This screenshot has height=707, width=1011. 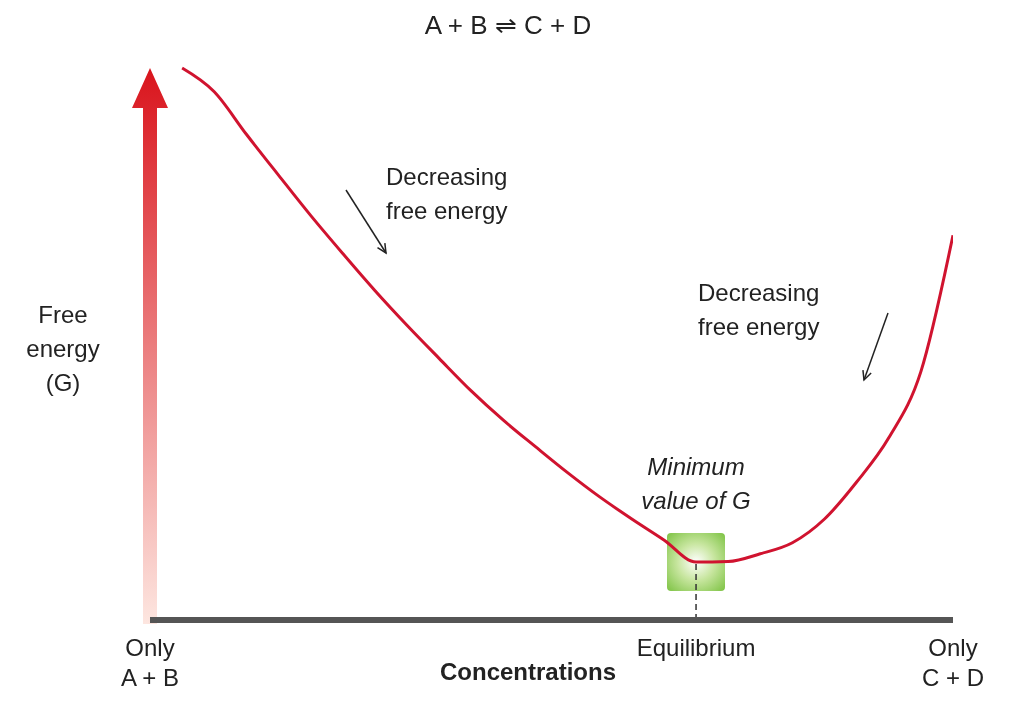 I want to click on annotation: Minimum value of G, so click(x=696, y=484).